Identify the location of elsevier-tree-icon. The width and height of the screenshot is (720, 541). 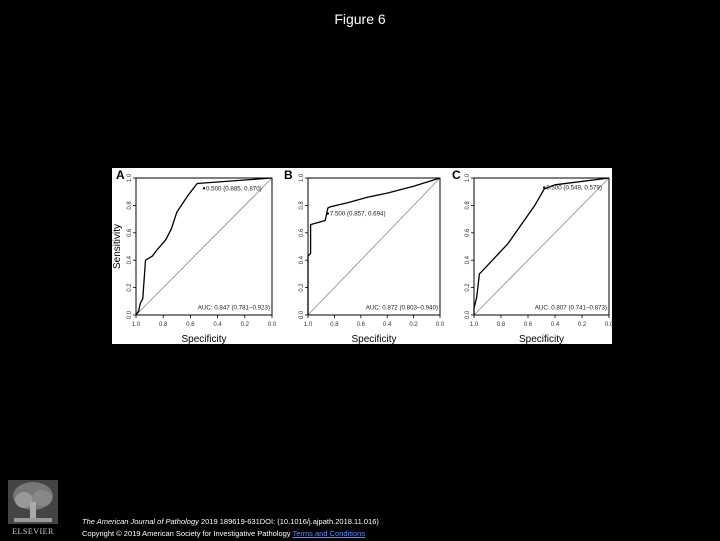
(33, 502).